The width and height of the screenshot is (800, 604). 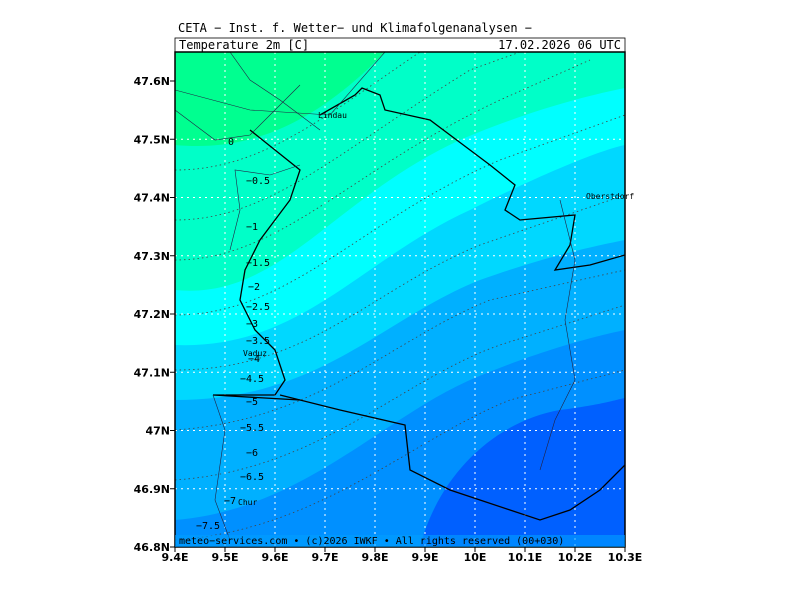 I want to click on place-label: Vaduz, so click(x=255, y=353).